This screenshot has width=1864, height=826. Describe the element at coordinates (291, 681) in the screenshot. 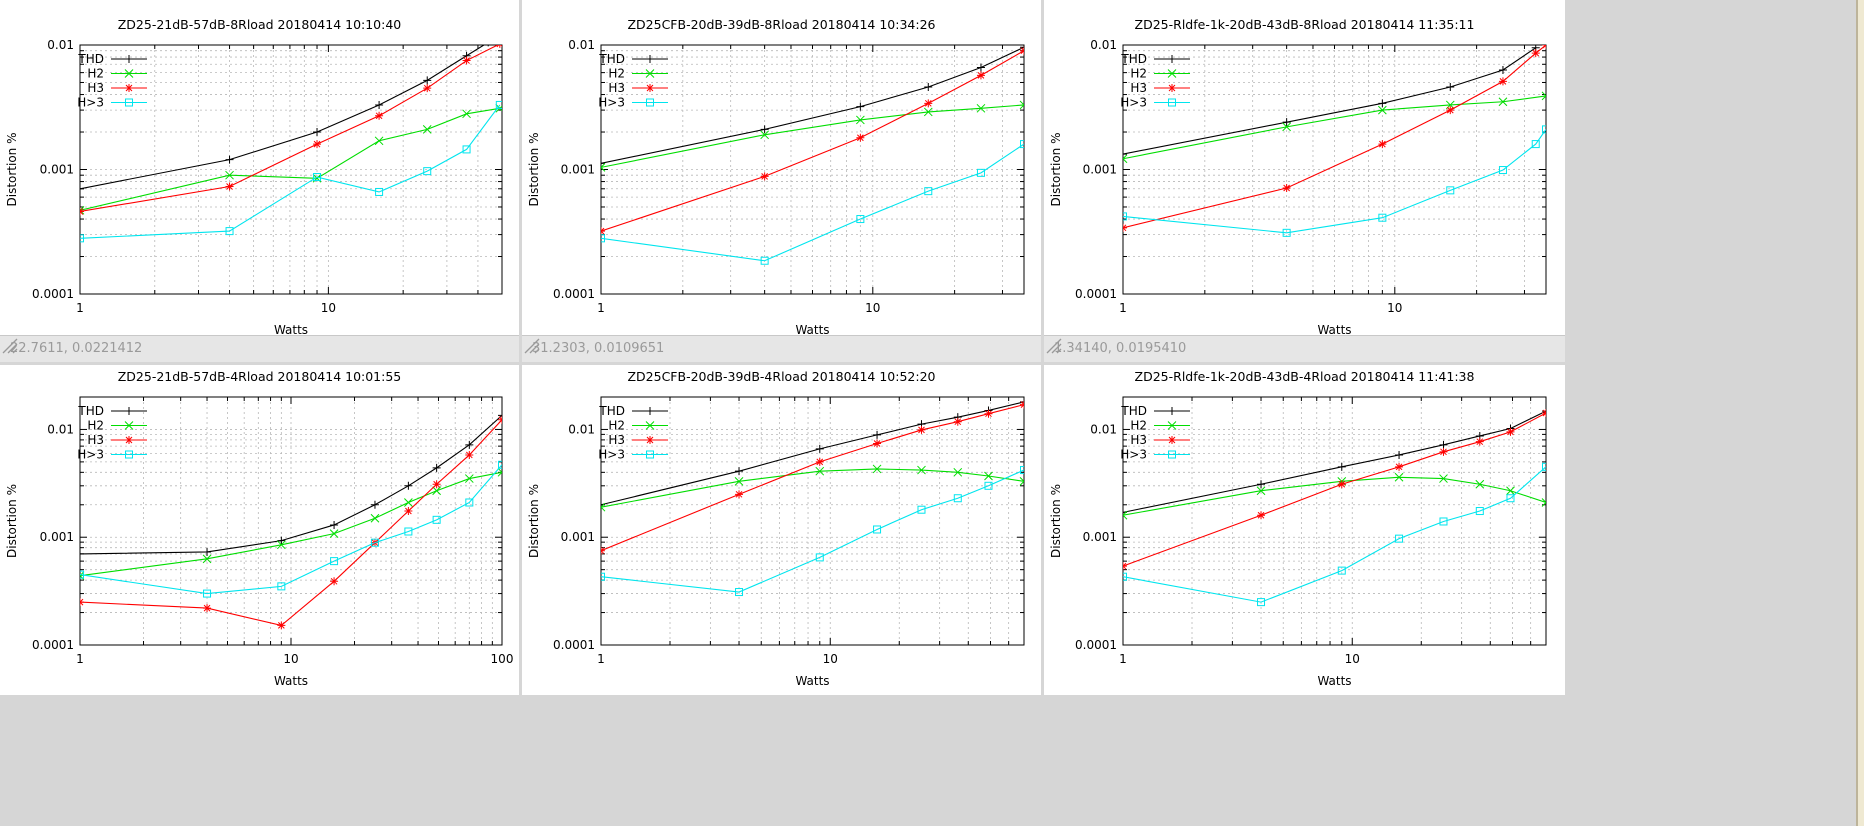

I see `x-axis-label: Watts` at that location.